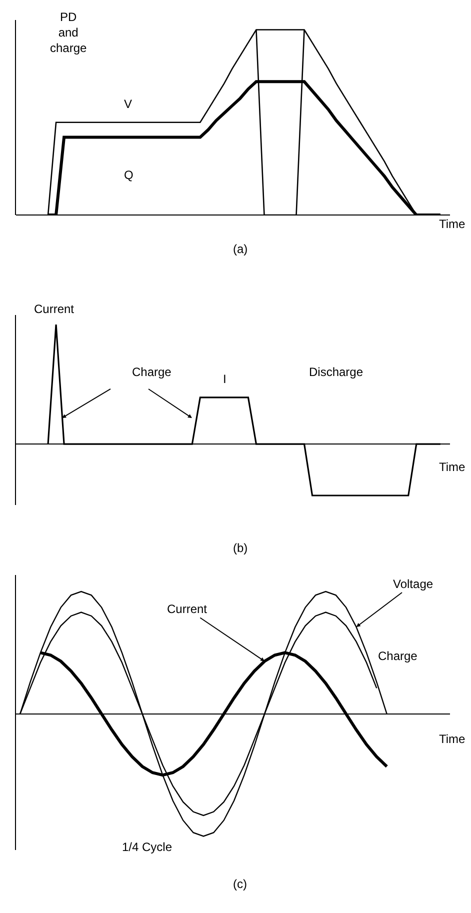 This screenshot has height=913, width=471. What do you see at coordinates (69, 33) in the screenshot?
I see `y-axis-title: PD and charge` at bounding box center [69, 33].